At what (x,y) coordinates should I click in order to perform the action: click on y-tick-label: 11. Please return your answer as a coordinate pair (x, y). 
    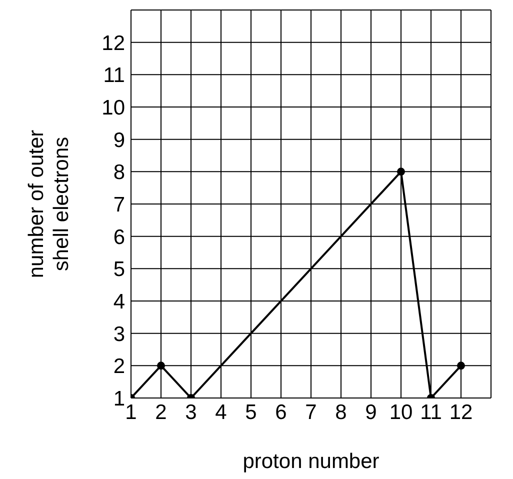
    Looking at the image, I should click on (114, 76).